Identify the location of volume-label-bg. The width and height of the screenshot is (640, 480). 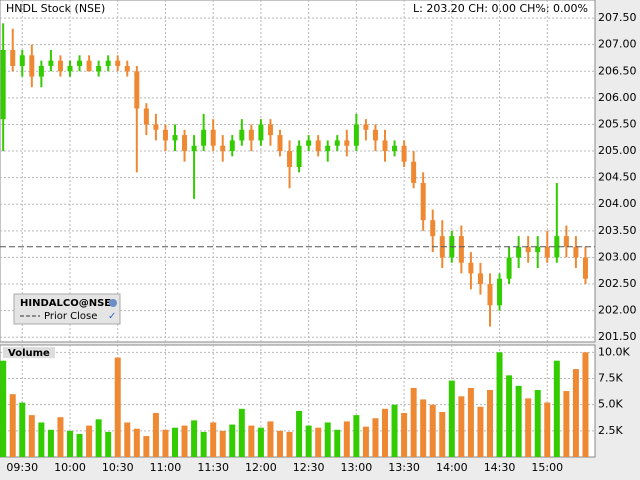
(29, 352).